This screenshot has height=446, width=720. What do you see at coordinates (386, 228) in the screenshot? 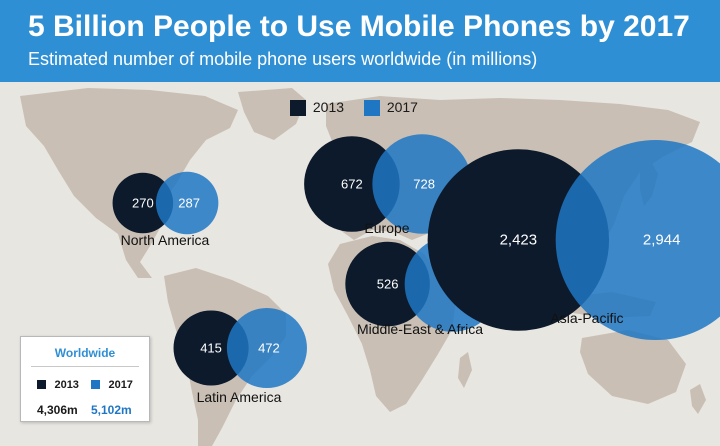
I see `region-label-europe: Europe` at bounding box center [386, 228].